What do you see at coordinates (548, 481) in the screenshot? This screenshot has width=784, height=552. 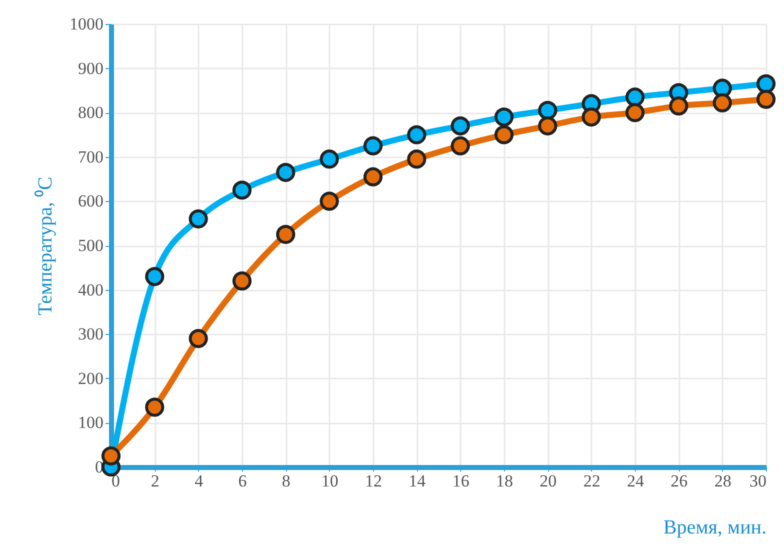 I see `x-tick-label: 20` at bounding box center [548, 481].